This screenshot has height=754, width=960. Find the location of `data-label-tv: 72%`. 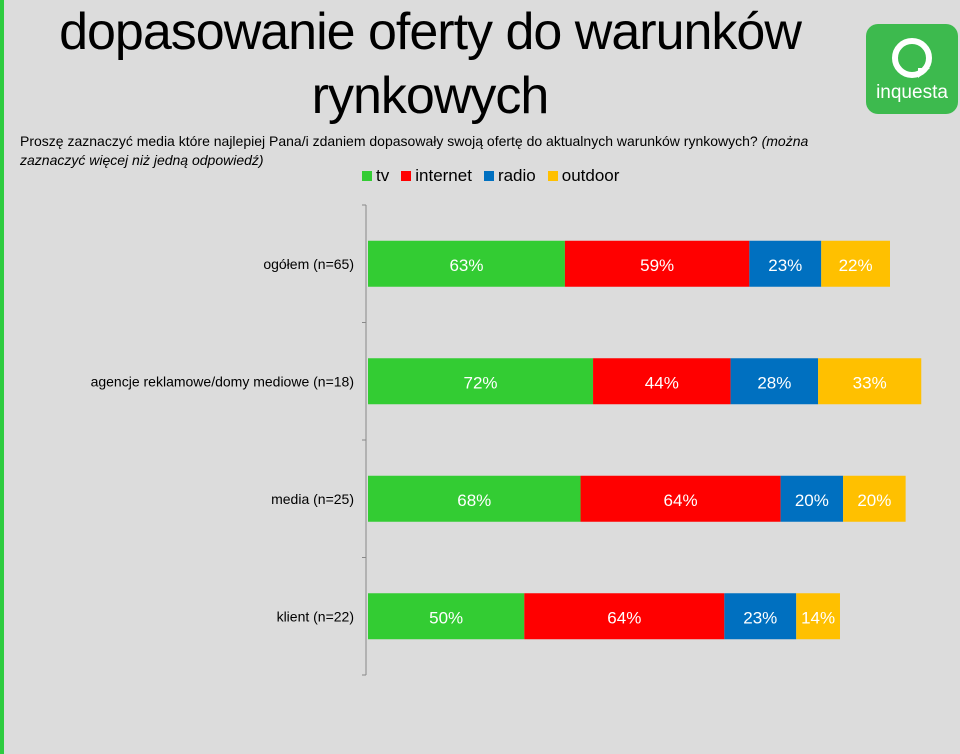

data-label-tv: 72% is located at coordinates (481, 382).